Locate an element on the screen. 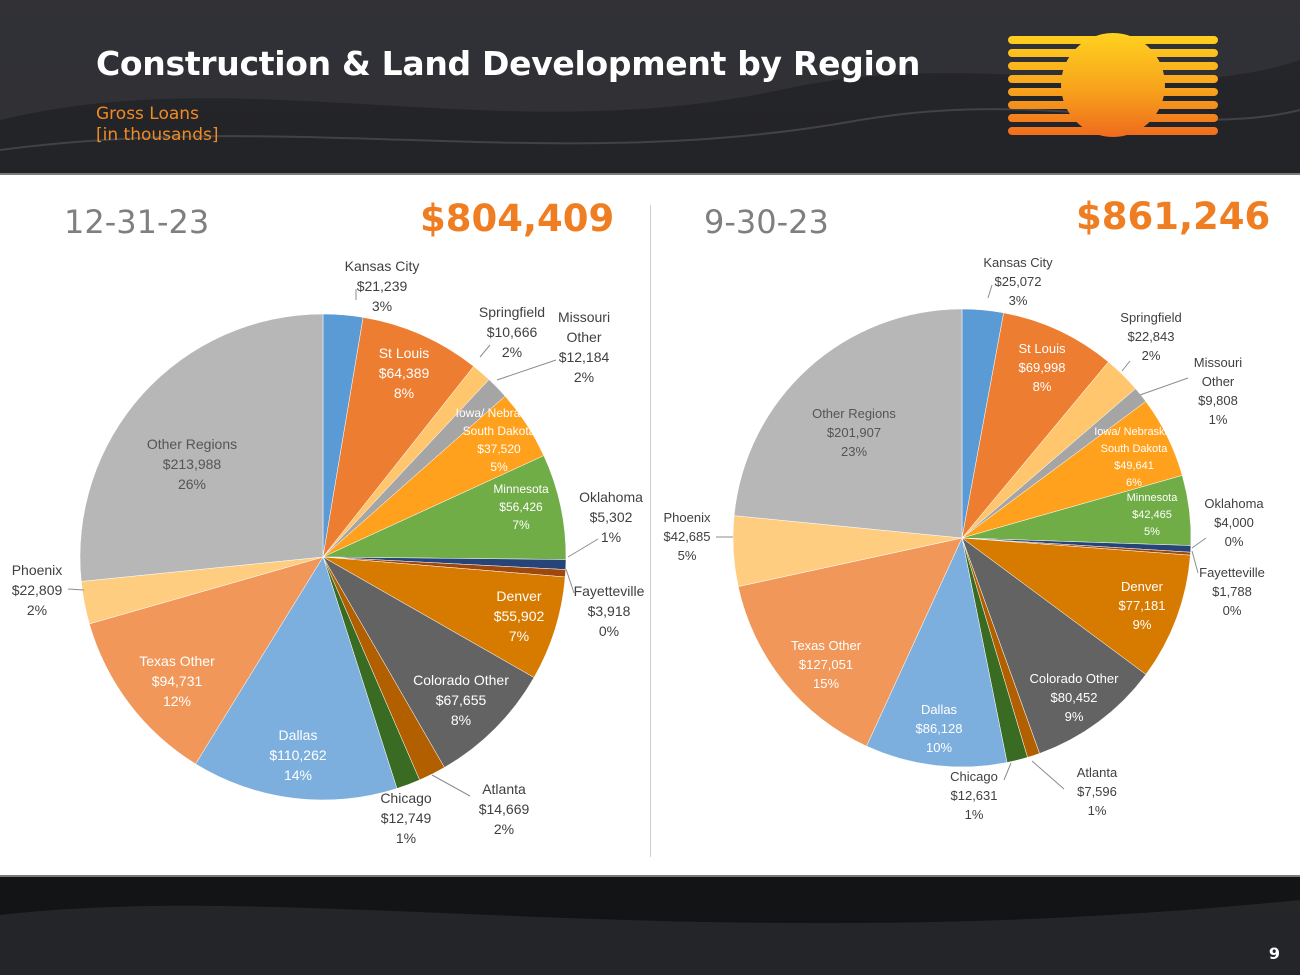 This screenshot has height=975, width=1300. data-label-colorado-other: Colorado Other $67,655 8% is located at coordinates (461, 700).